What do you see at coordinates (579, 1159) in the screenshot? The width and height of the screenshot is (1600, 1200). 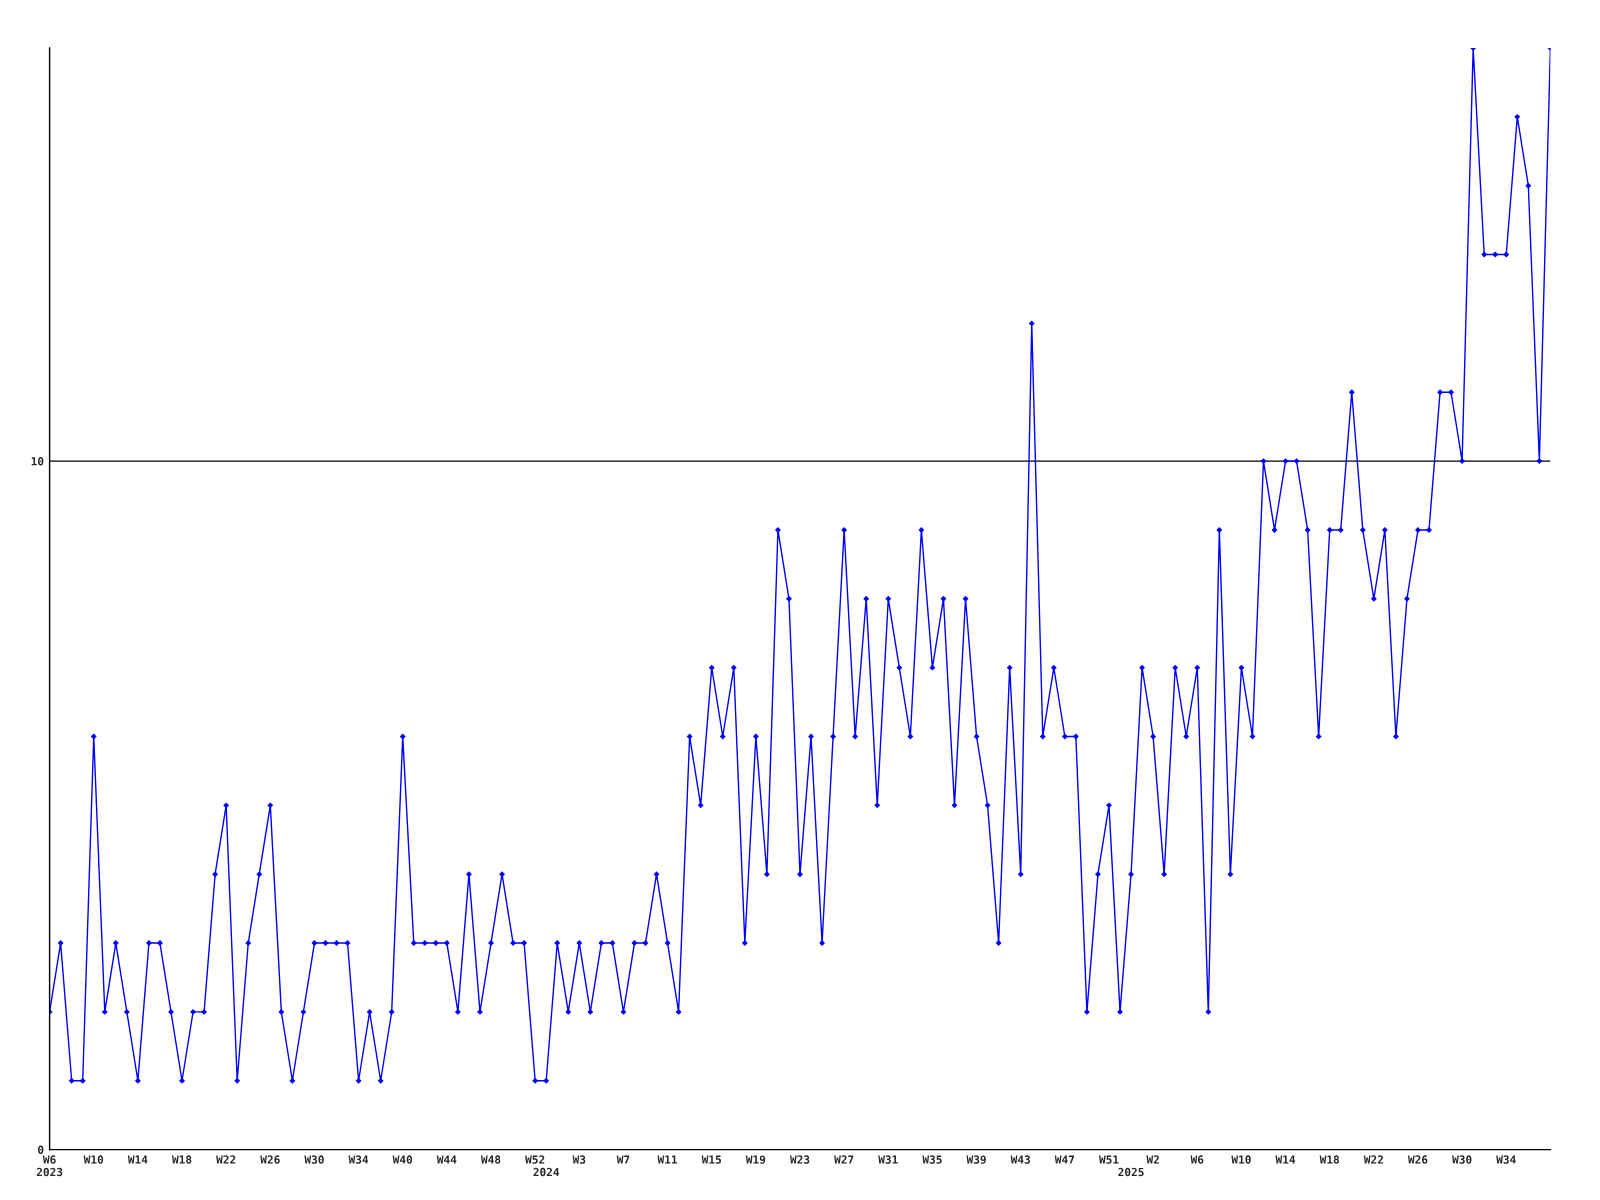 I see `x-tick-label: W3` at bounding box center [579, 1159].